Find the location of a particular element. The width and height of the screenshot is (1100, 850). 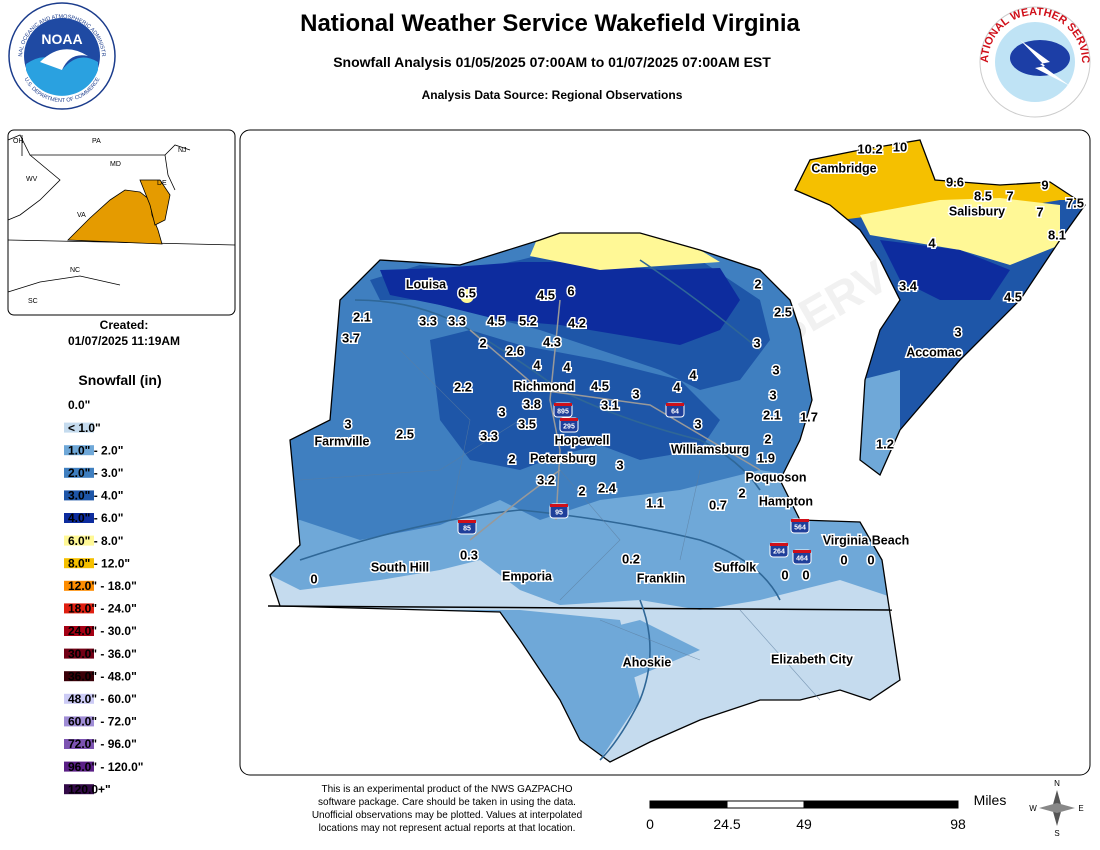

city-label: Louisa is located at coordinates (426, 284).